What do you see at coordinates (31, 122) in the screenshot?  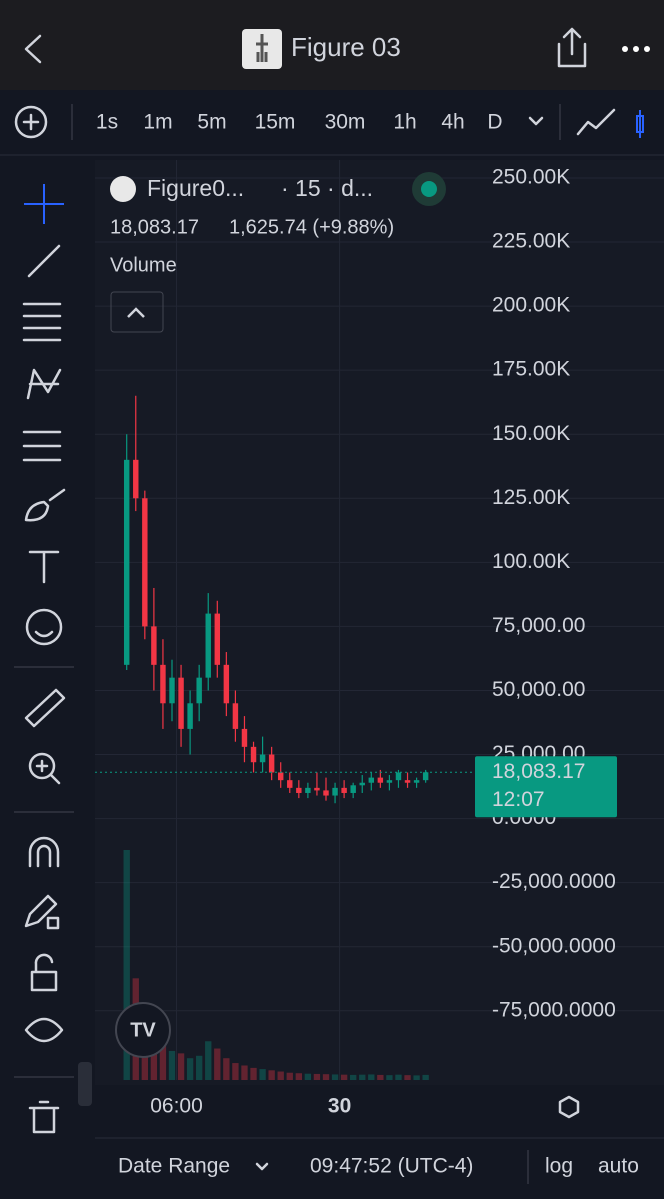 I see `add-button` at bounding box center [31, 122].